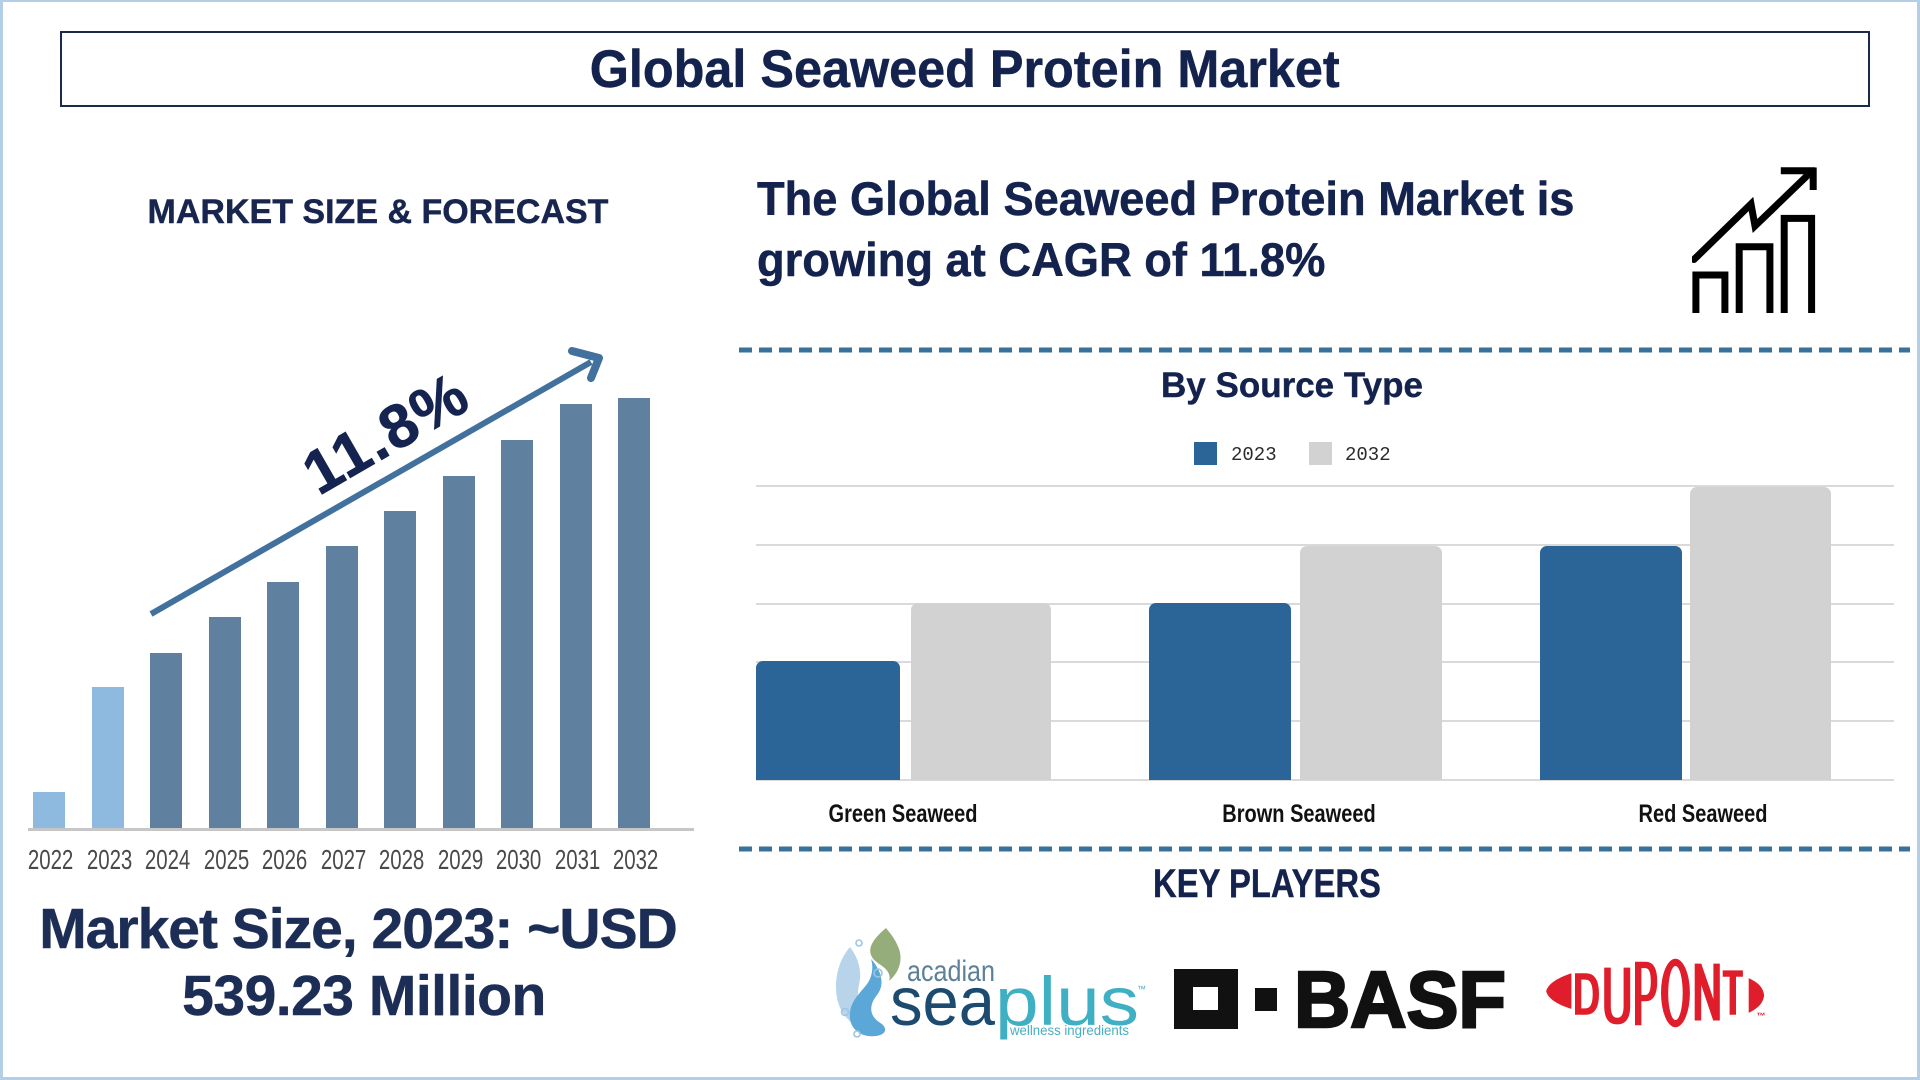 The height and width of the screenshot is (1080, 1920). Describe the element at coordinates (1069, 1030) in the screenshot. I see `svg-text: wellness ingredients` at that location.